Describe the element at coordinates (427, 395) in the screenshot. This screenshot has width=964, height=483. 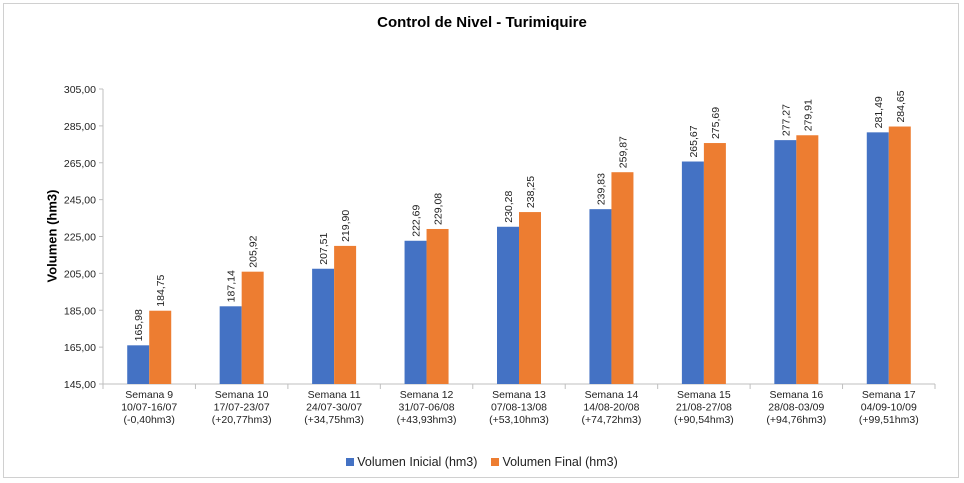
I see `x-tick-label: Semana 12` at that location.